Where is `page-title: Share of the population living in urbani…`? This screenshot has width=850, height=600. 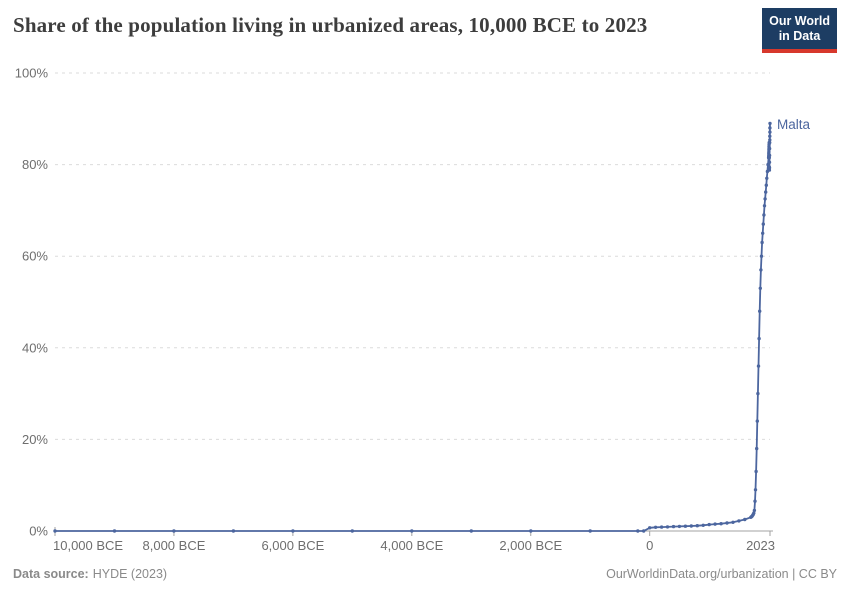
page-title: Share of the population living in urbani… is located at coordinates (330, 25).